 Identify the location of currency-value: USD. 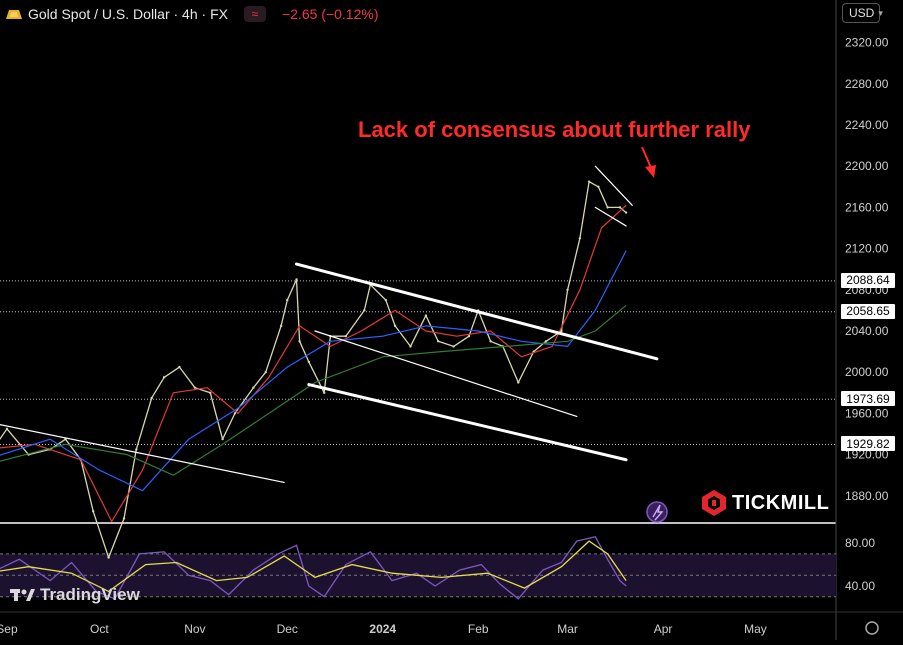
(862, 13).